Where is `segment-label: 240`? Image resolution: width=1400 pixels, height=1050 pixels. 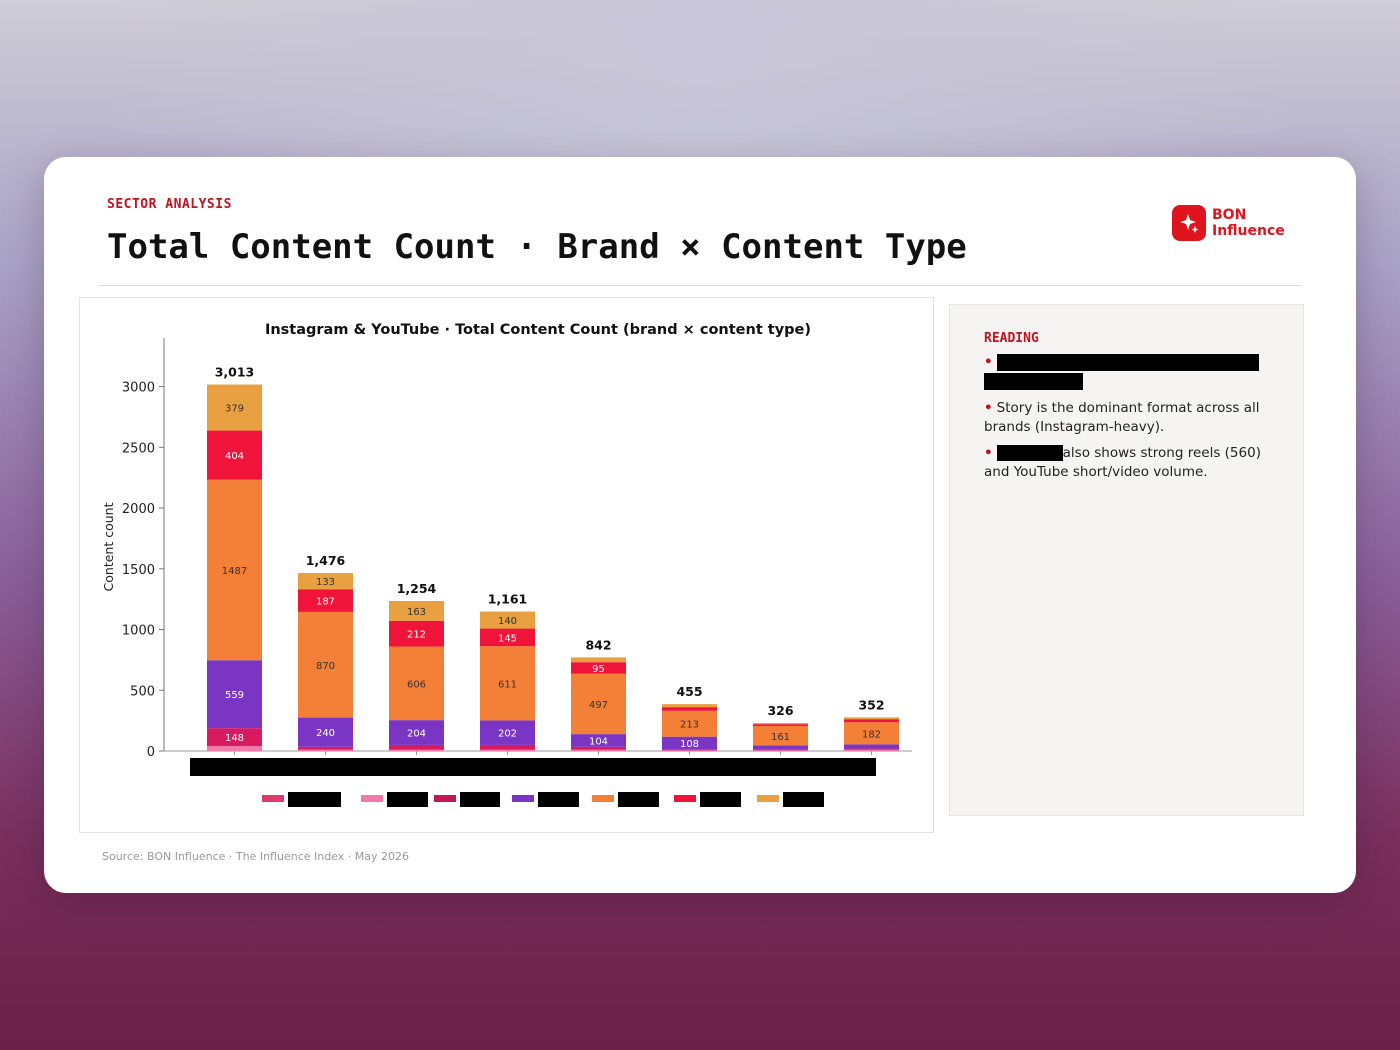
segment-label: 240 is located at coordinates (325, 733).